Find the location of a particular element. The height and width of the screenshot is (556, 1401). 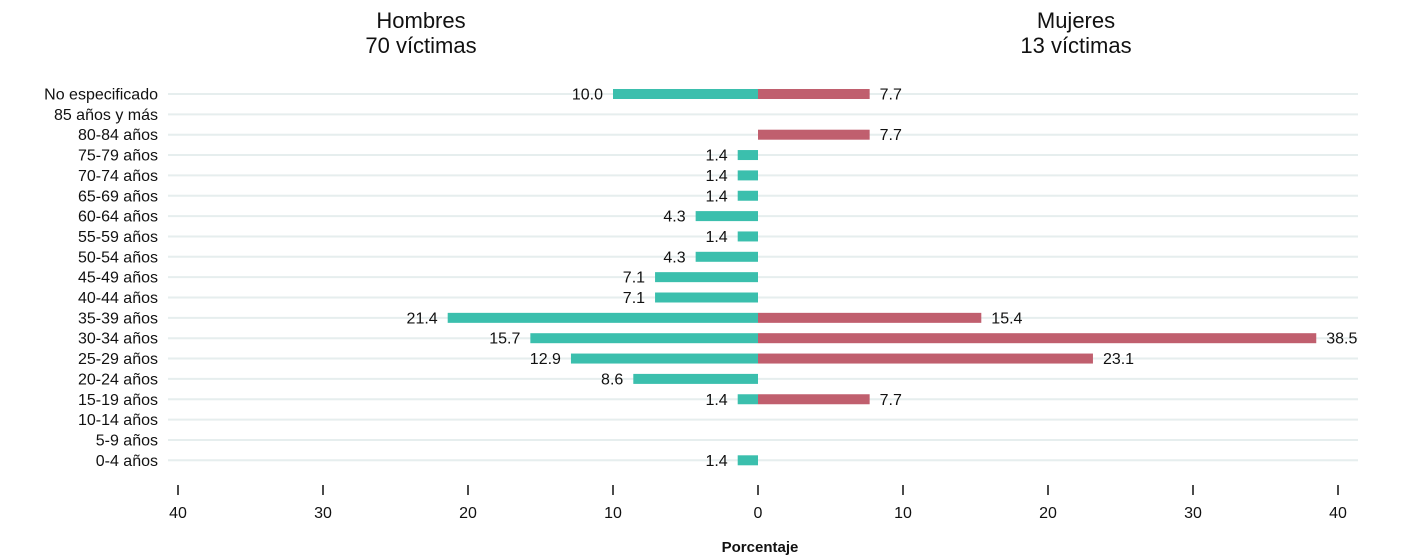

value-label-hombres: 10.0 is located at coordinates (587, 95).